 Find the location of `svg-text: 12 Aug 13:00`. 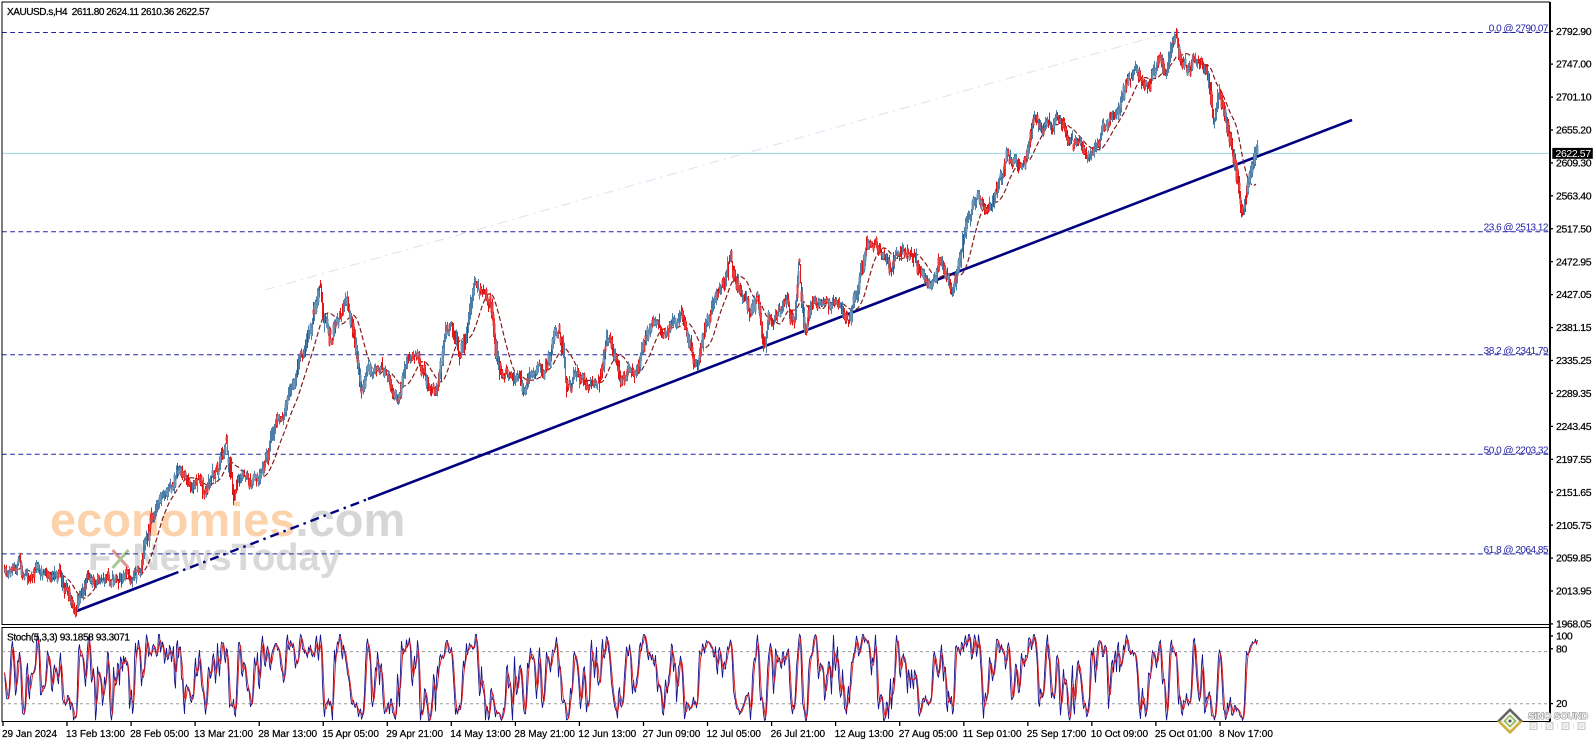

svg-text: 12 Aug 13:00 is located at coordinates (864, 734).